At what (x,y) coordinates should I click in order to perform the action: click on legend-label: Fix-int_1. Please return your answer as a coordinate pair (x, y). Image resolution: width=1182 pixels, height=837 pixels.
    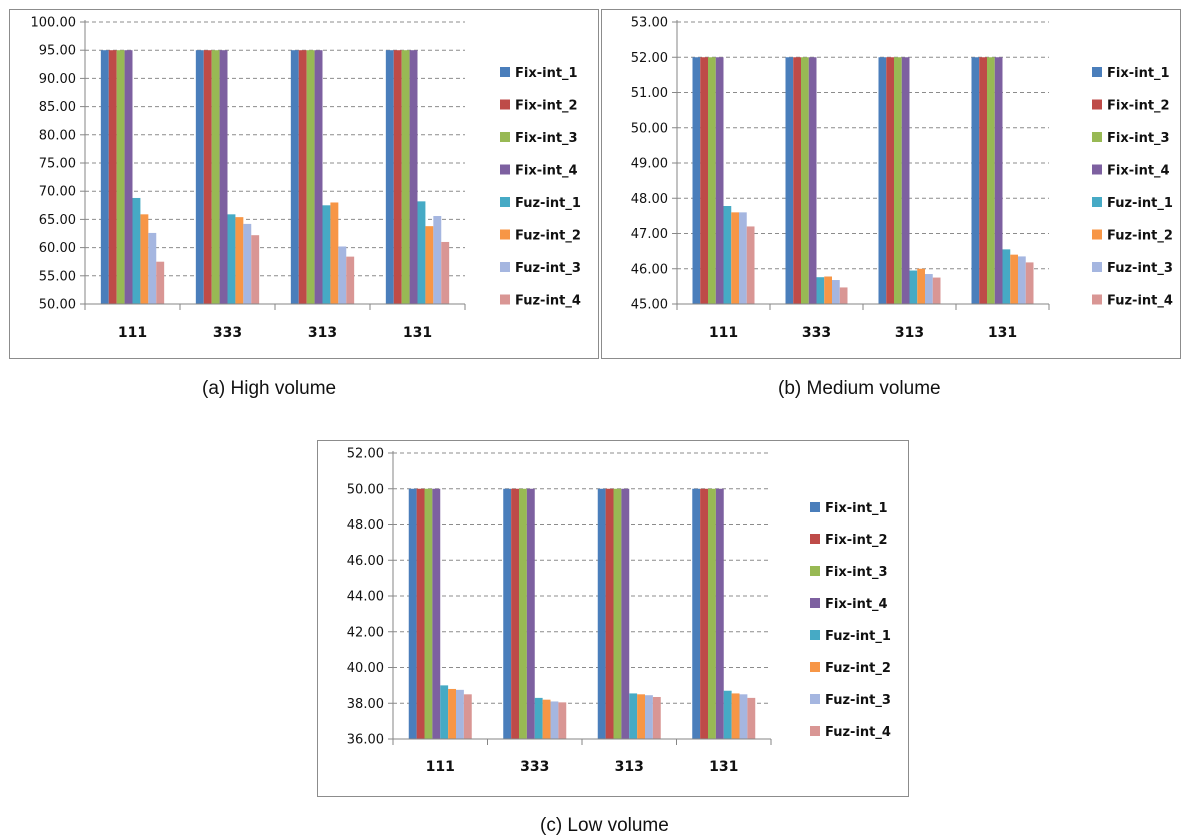
    Looking at the image, I should click on (856, 508).